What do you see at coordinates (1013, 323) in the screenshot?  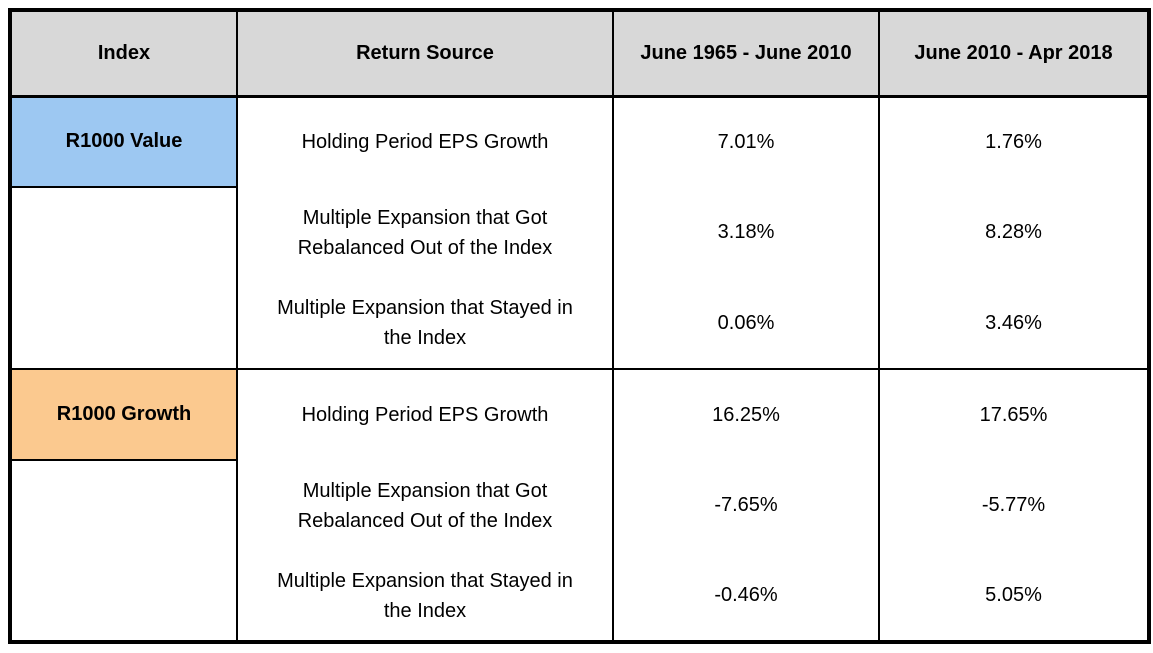 I see `value-cell-period-2: 3.46%` at bounding box center [1013, 323].